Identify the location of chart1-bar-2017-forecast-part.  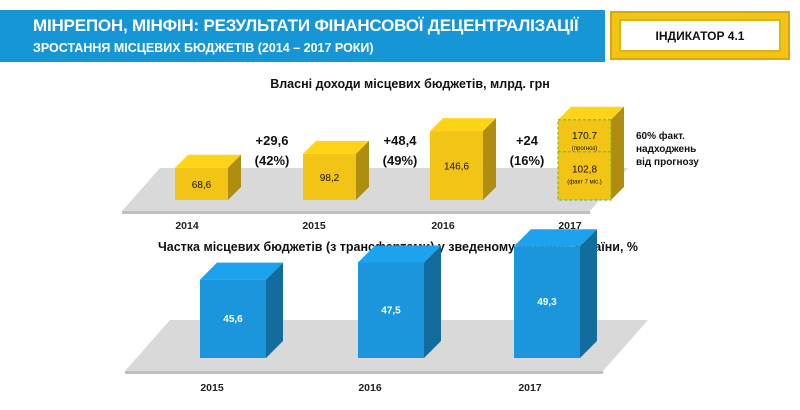
(584, 136).